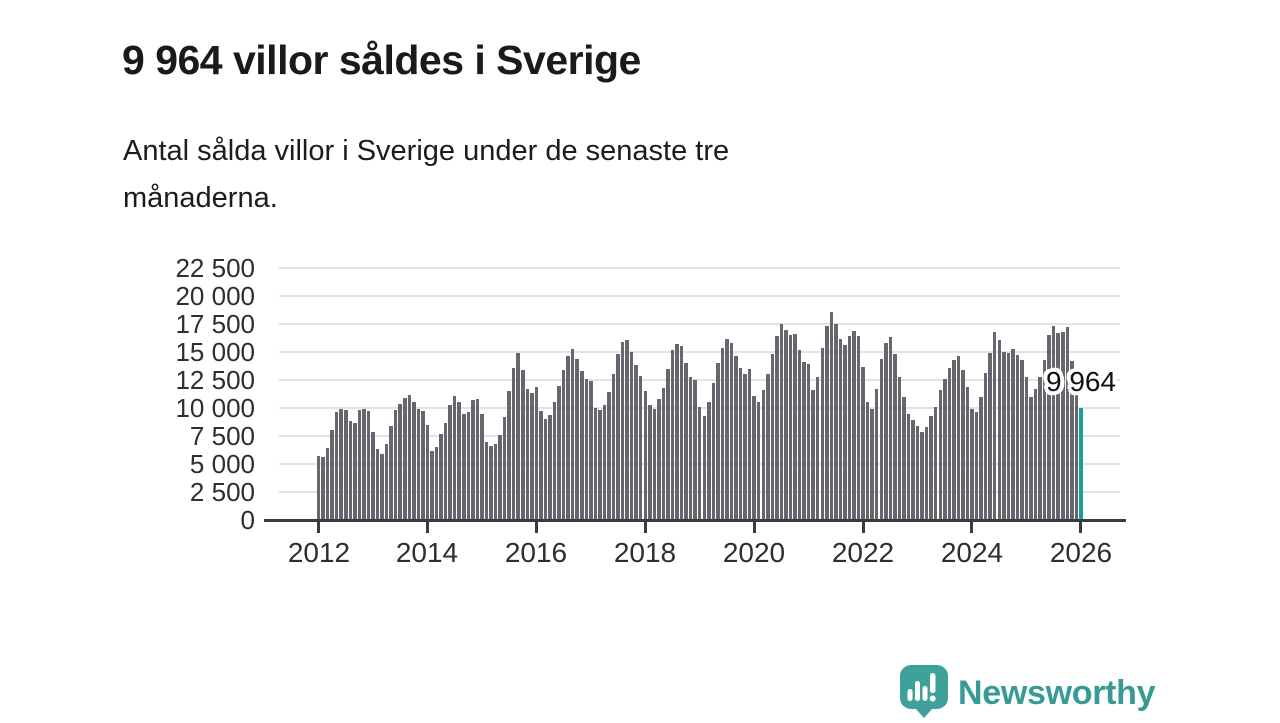  Describe the element at coordinates (427, 552) in the screenshot. I see `x-axis-label: 2014` at that location.